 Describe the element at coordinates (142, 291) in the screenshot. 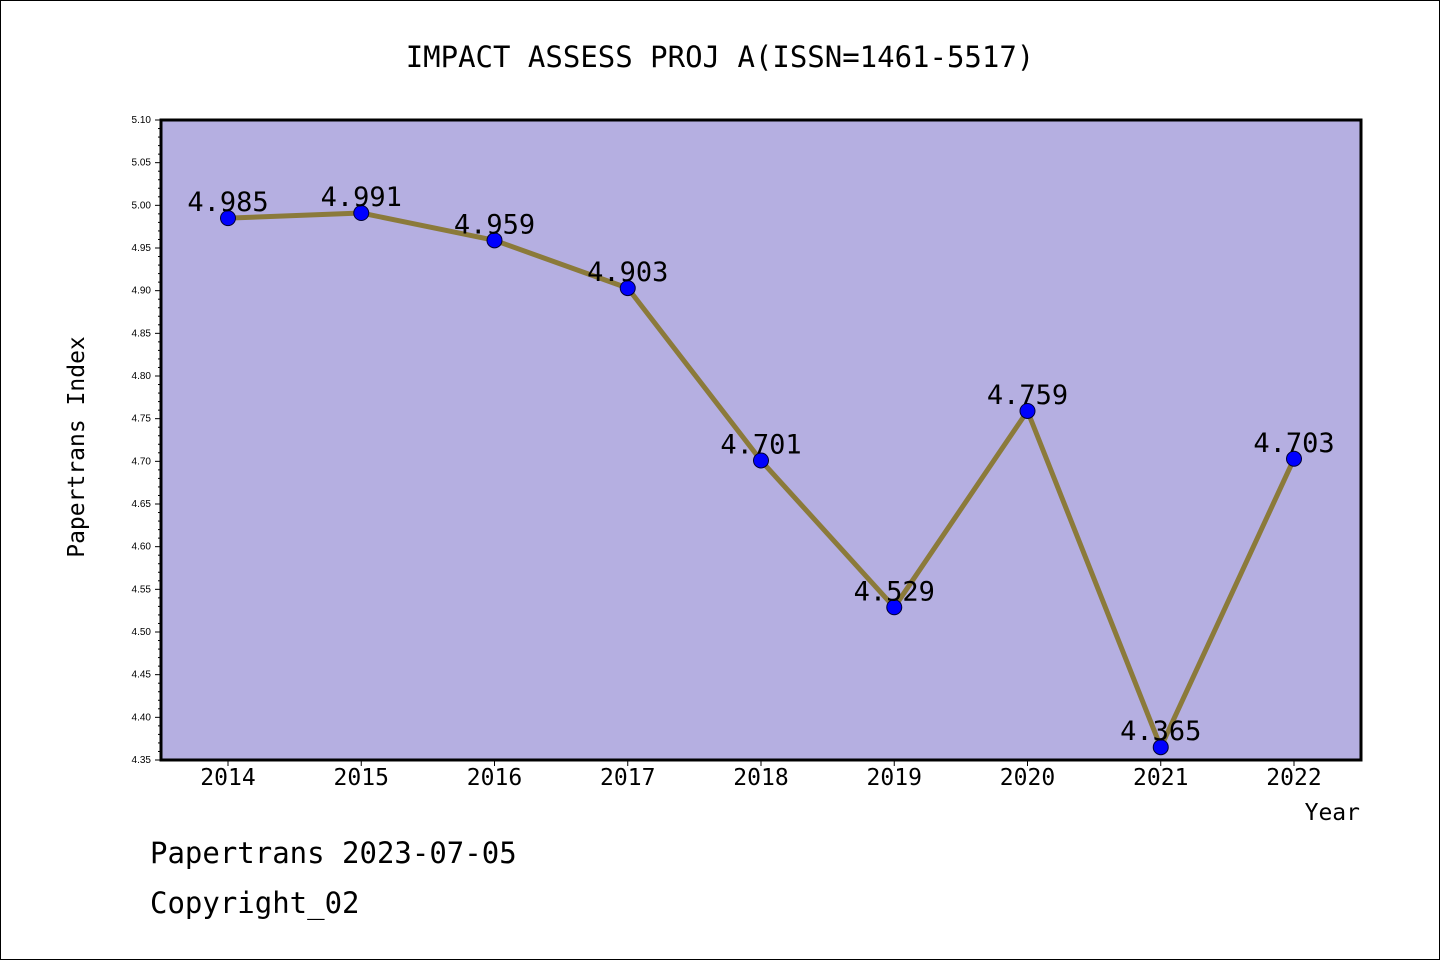

I see `y-tick-label: 4.90` at that location.